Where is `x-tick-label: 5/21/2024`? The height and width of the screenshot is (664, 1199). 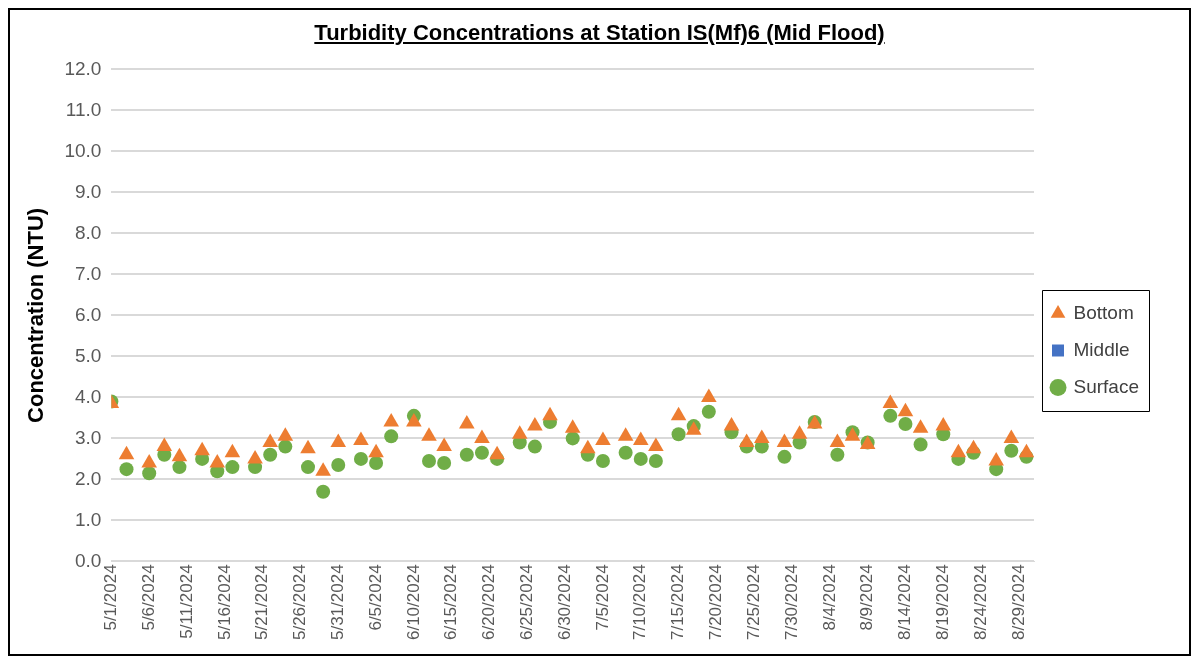
x-tick-label: 5/21/2024 is located at coordinates (262, 602).